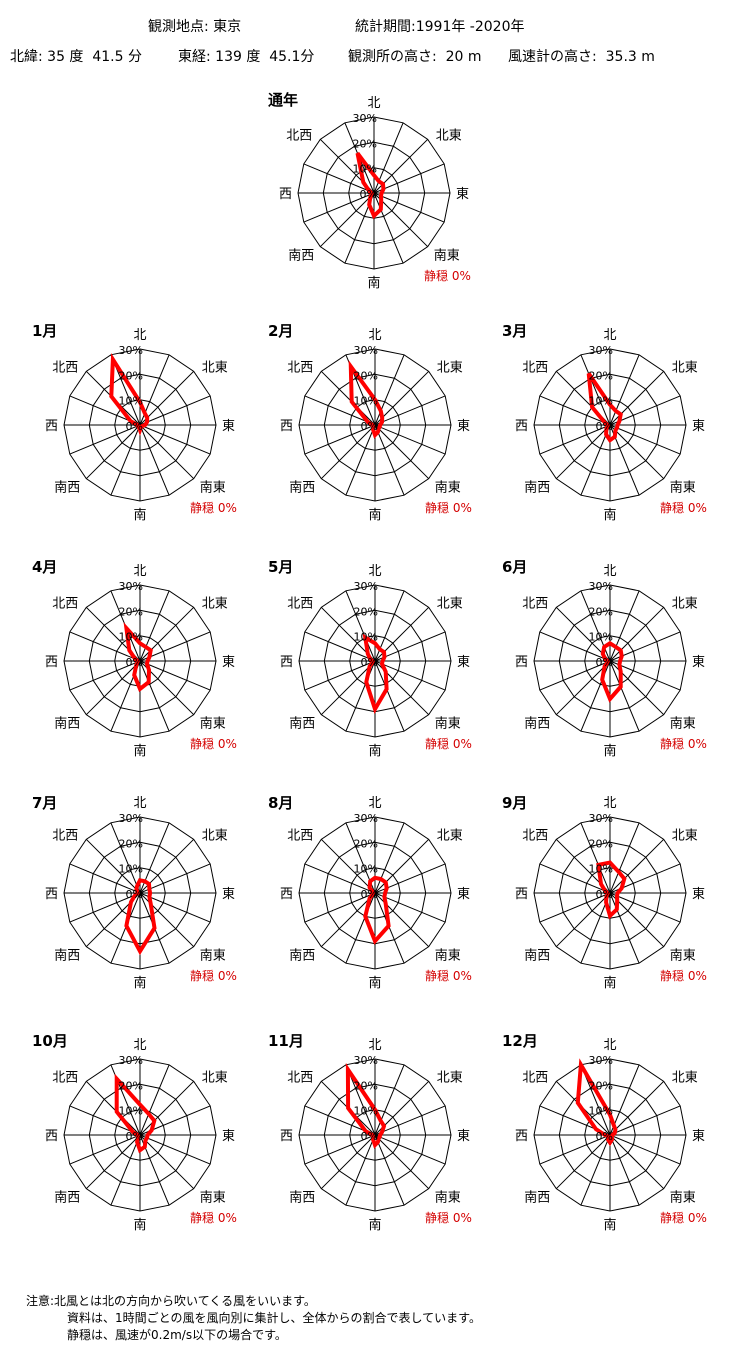 This screenshot has height=1363, width=748. I want to click on latitude-value: 35 度 41.5 分, so click(94, 57).